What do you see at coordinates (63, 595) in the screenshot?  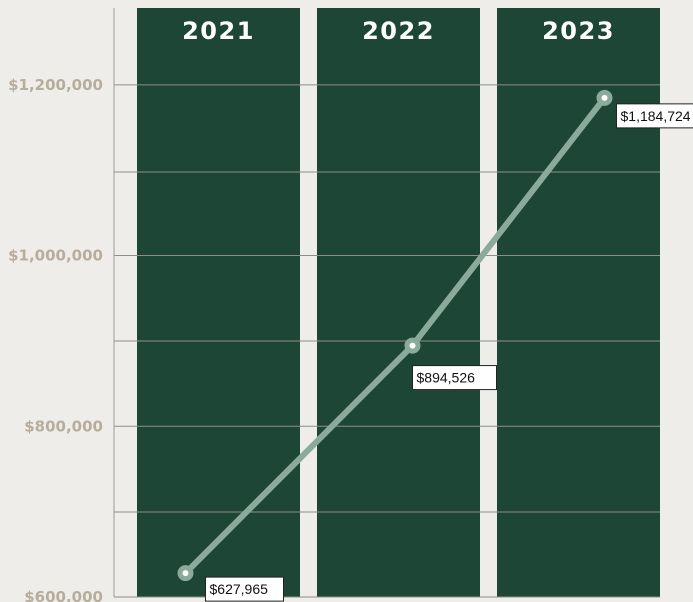 I see `y-tick-label: $600,000` at bounding box center [63, 595].